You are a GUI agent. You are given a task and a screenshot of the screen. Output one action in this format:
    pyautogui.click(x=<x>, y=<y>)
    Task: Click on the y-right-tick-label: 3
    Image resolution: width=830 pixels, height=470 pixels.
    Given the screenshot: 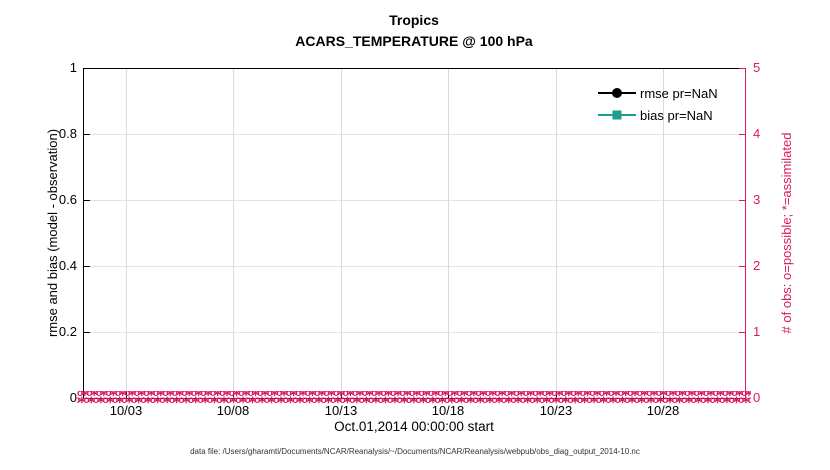 What is the action you would take?
    pyautogui.click(x=757, y=199)
    